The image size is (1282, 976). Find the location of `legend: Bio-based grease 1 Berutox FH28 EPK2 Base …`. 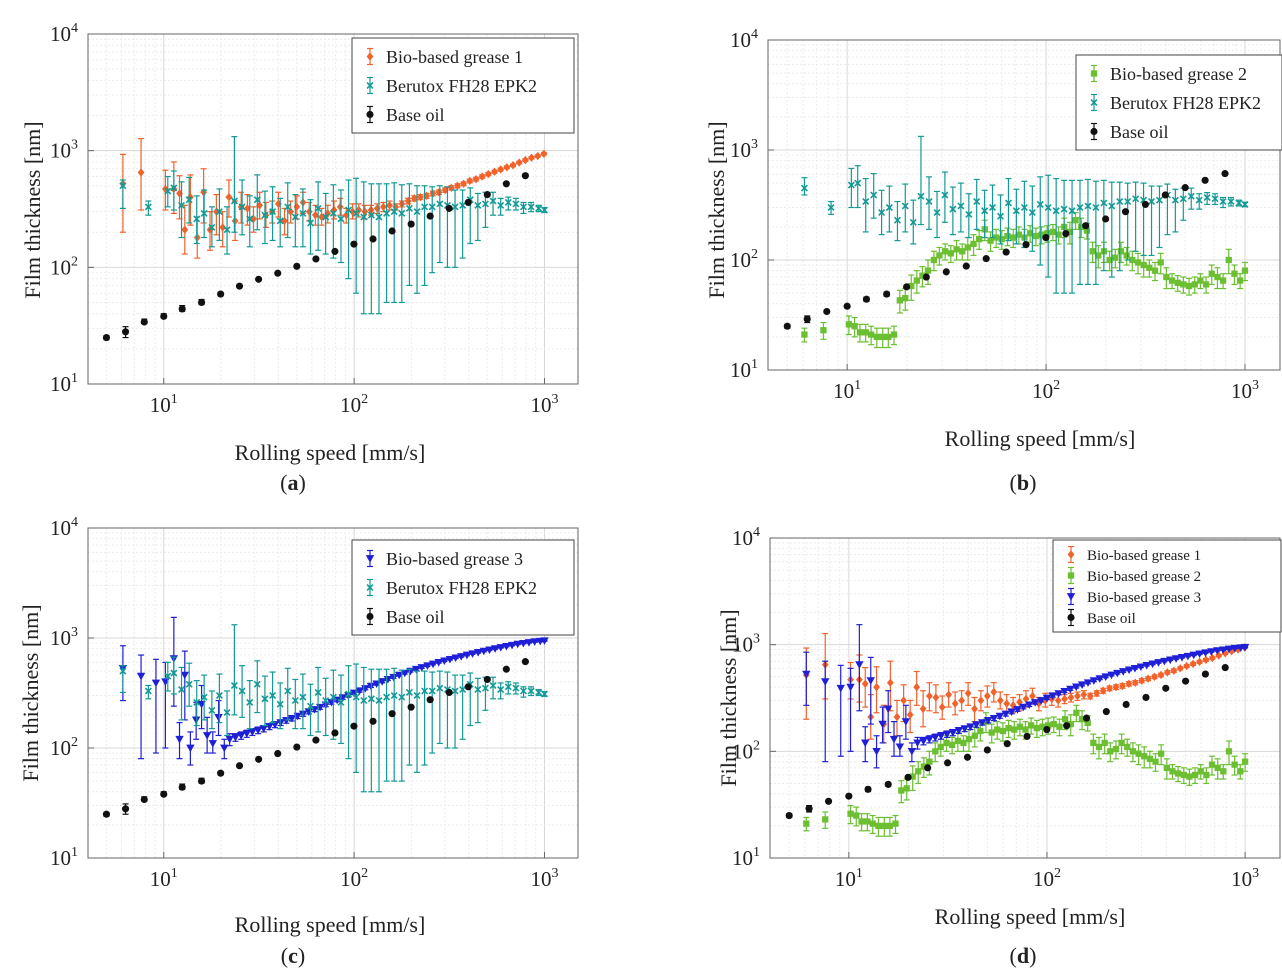

legend: Bio-based grease 1 Berutox FH28 EPK2 Base … is located at coordinates (463, 85).